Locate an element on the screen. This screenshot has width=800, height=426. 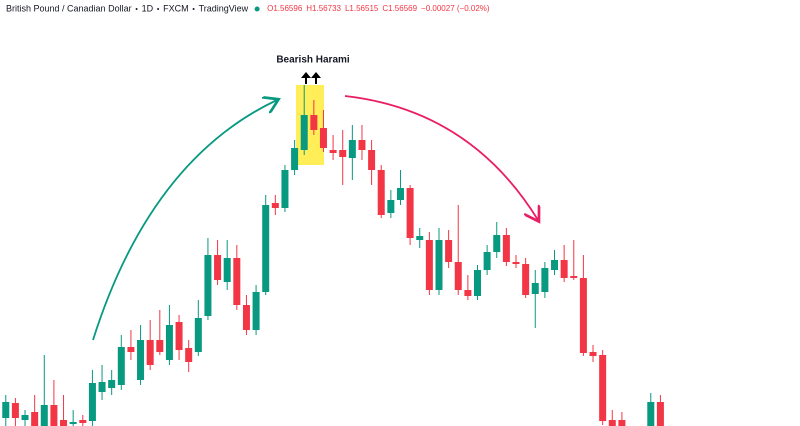
header-item: FXCM is located at coordinates (176, 8).